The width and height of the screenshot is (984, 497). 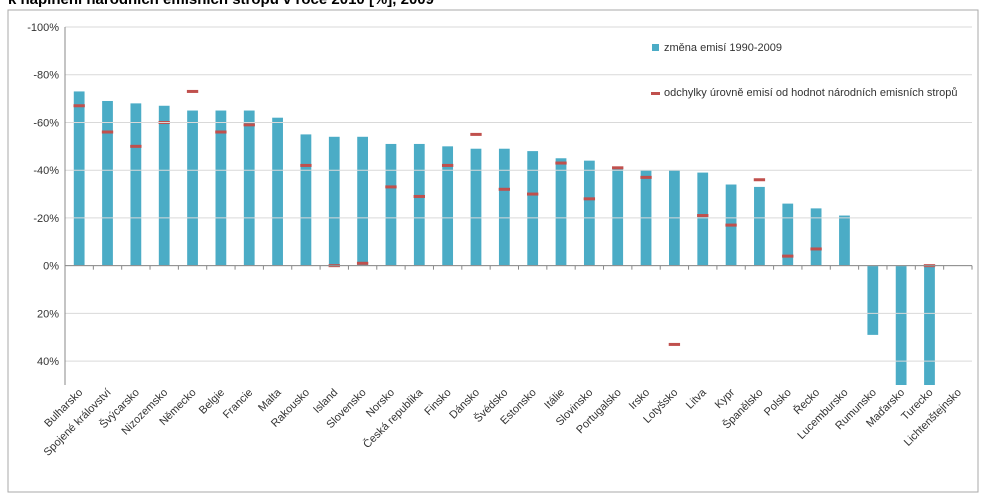 I want to click on y-tick-label: -80%, so click(x=46, y=76).